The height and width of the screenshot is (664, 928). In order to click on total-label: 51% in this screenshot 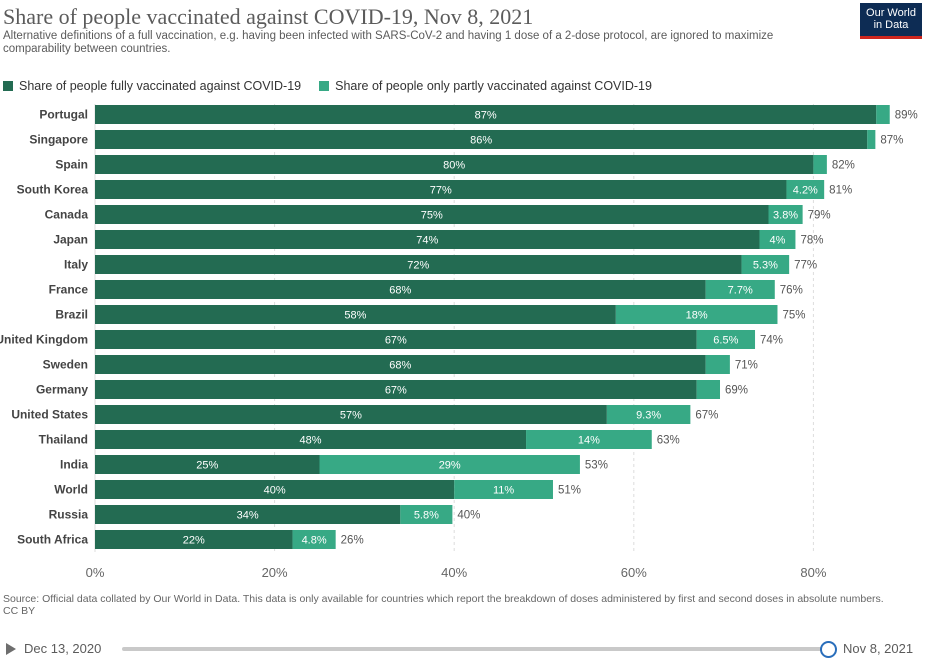, I will do `click(569, 491)`.